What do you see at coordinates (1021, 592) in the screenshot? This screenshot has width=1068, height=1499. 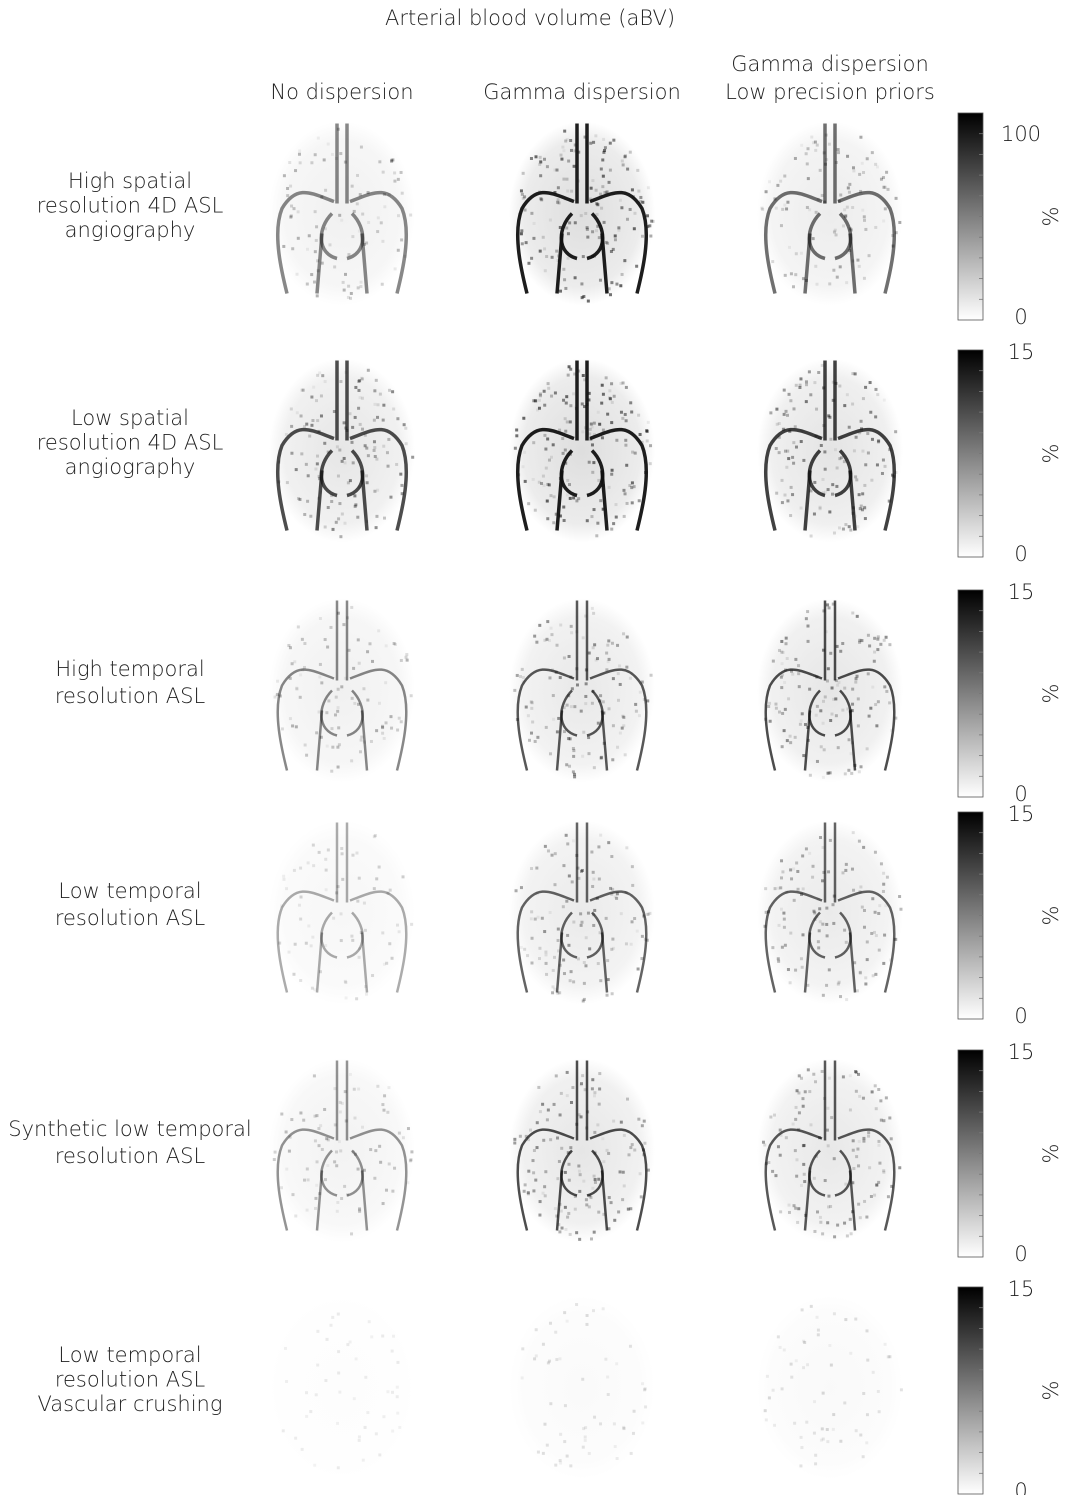 I see `colorbar-max: 15` at bounding box center [1021, 592].